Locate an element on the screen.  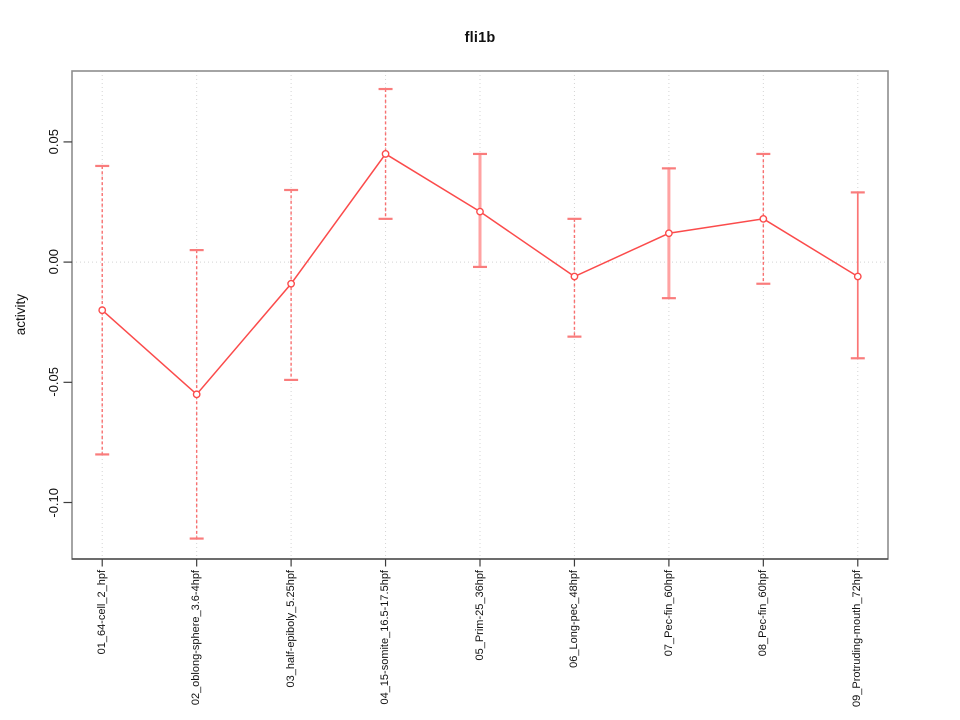
x-tick-label-text: 06_Long-pec_48hpf is located at coordinates (574, 619).